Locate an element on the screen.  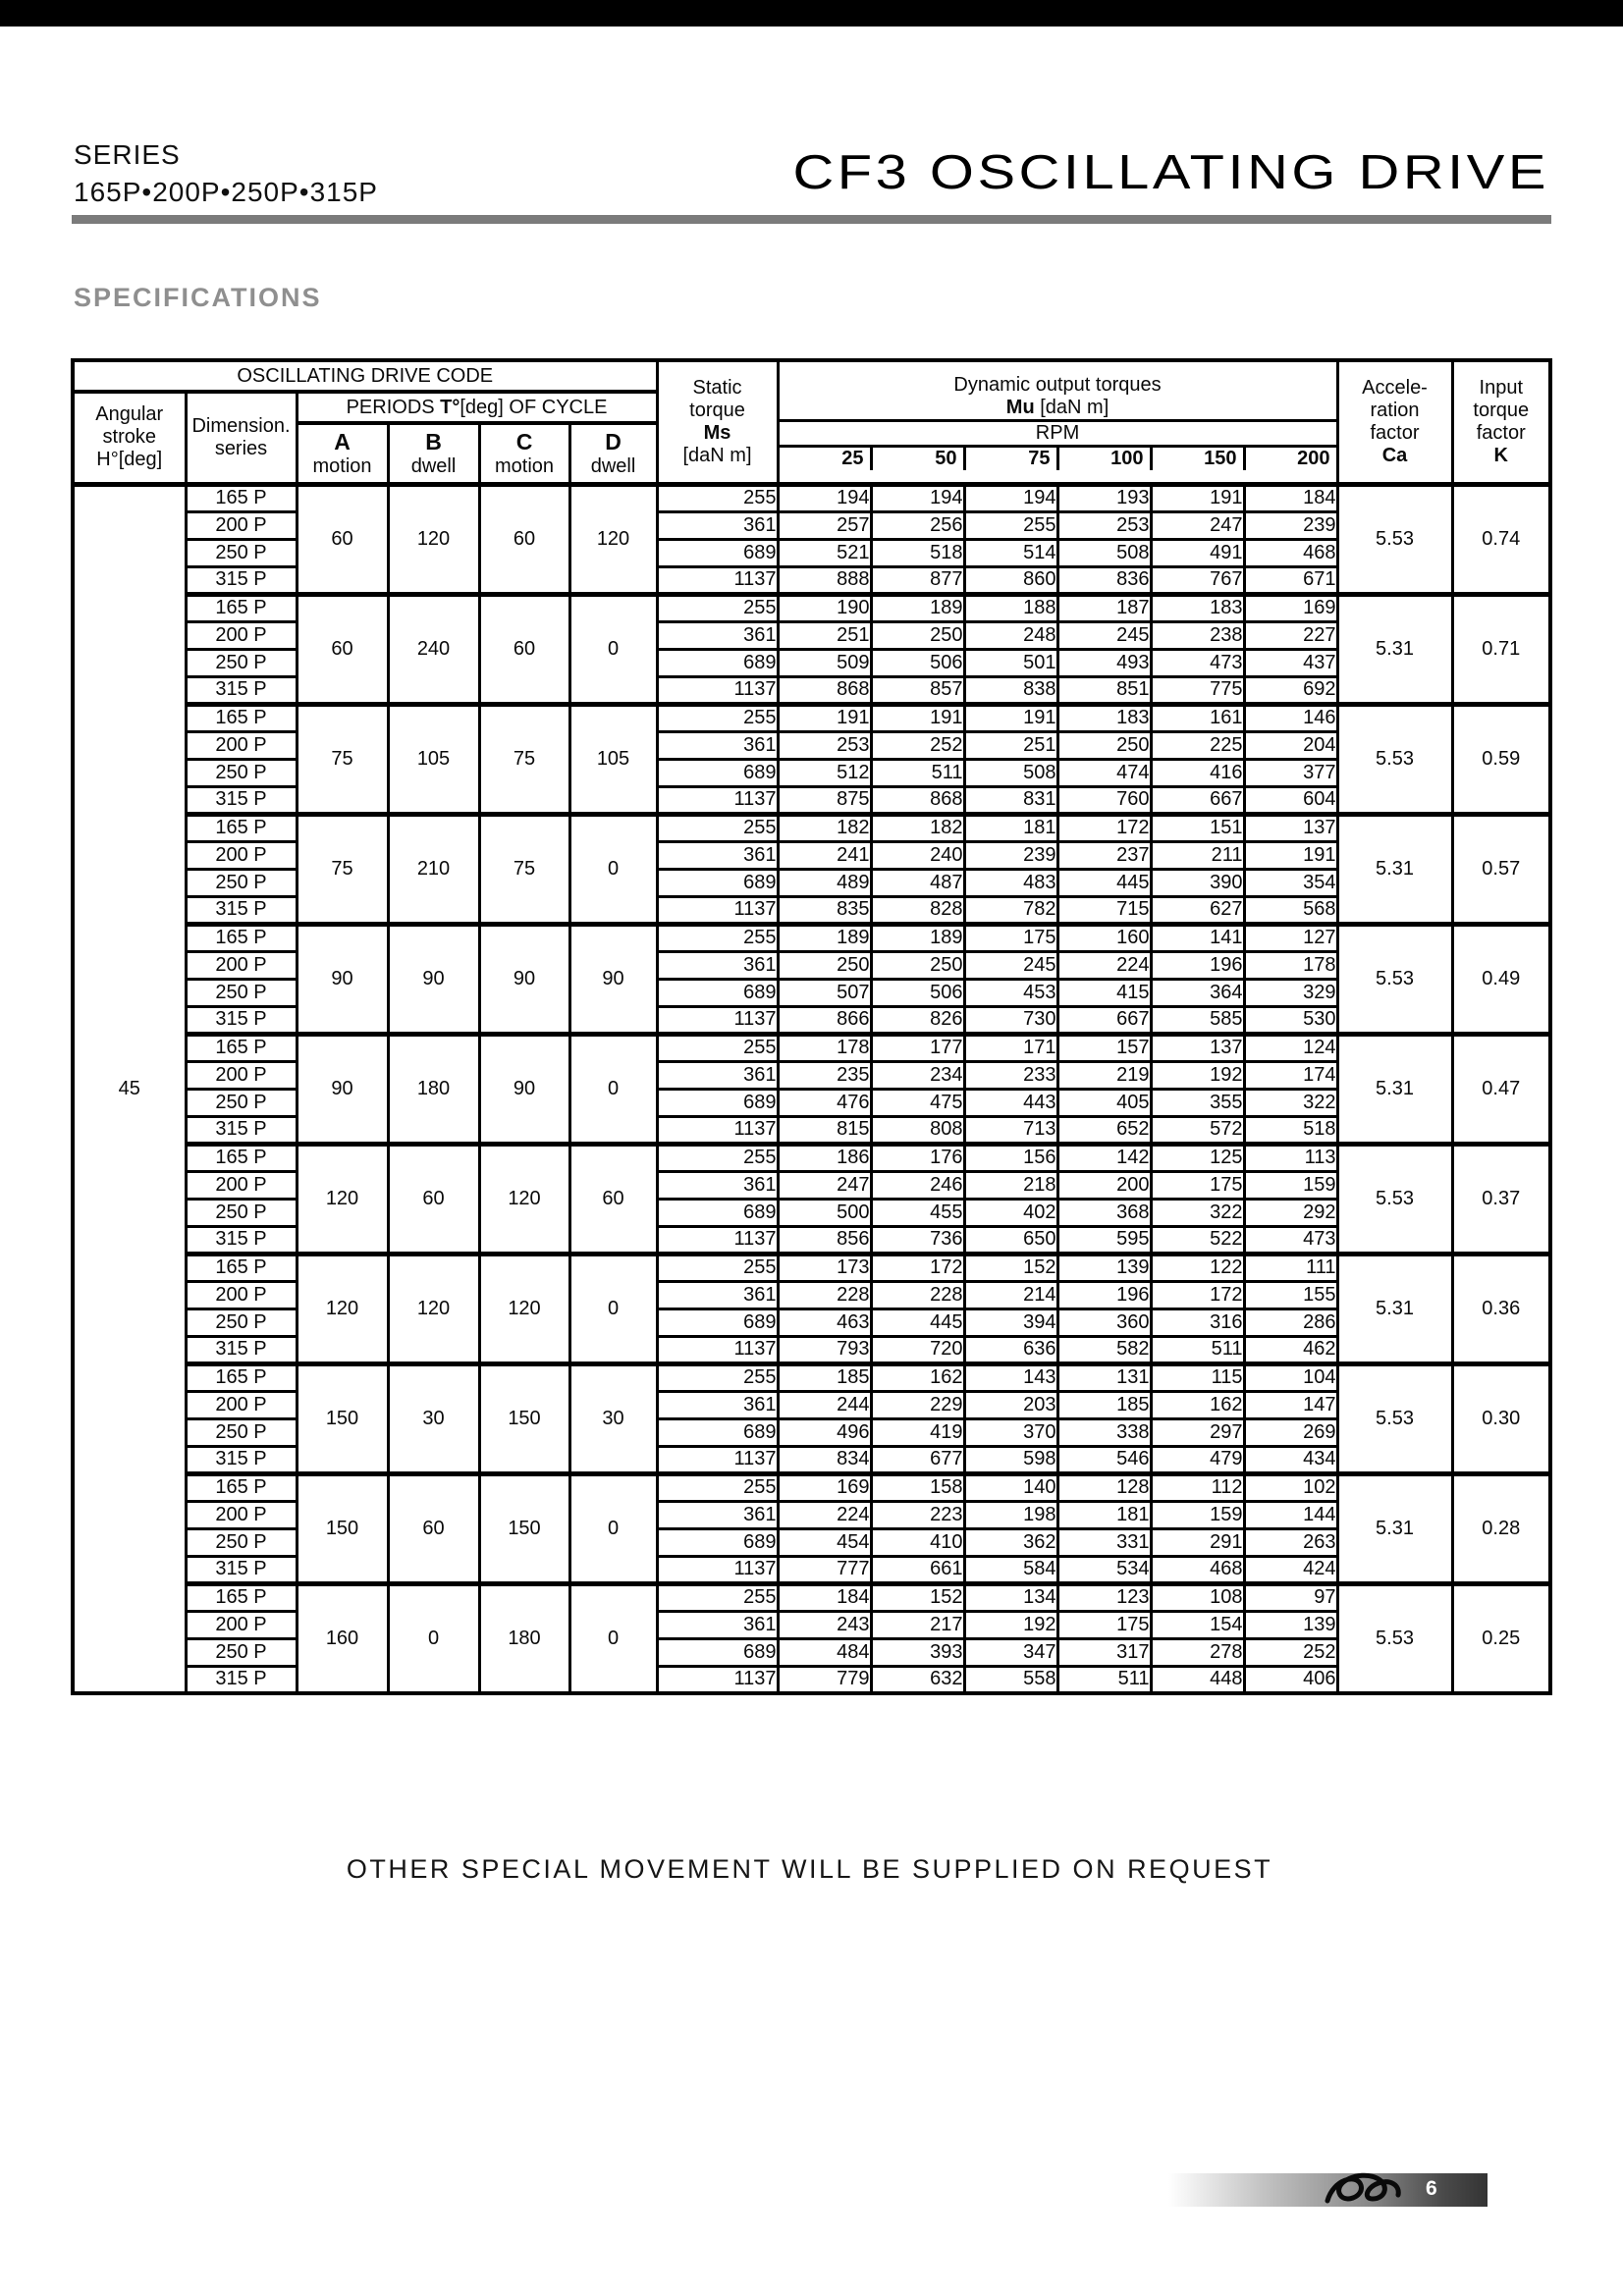
table-row: 200 P 361 244 229 203 185 162 147 is located at coordinates (811, 1404).